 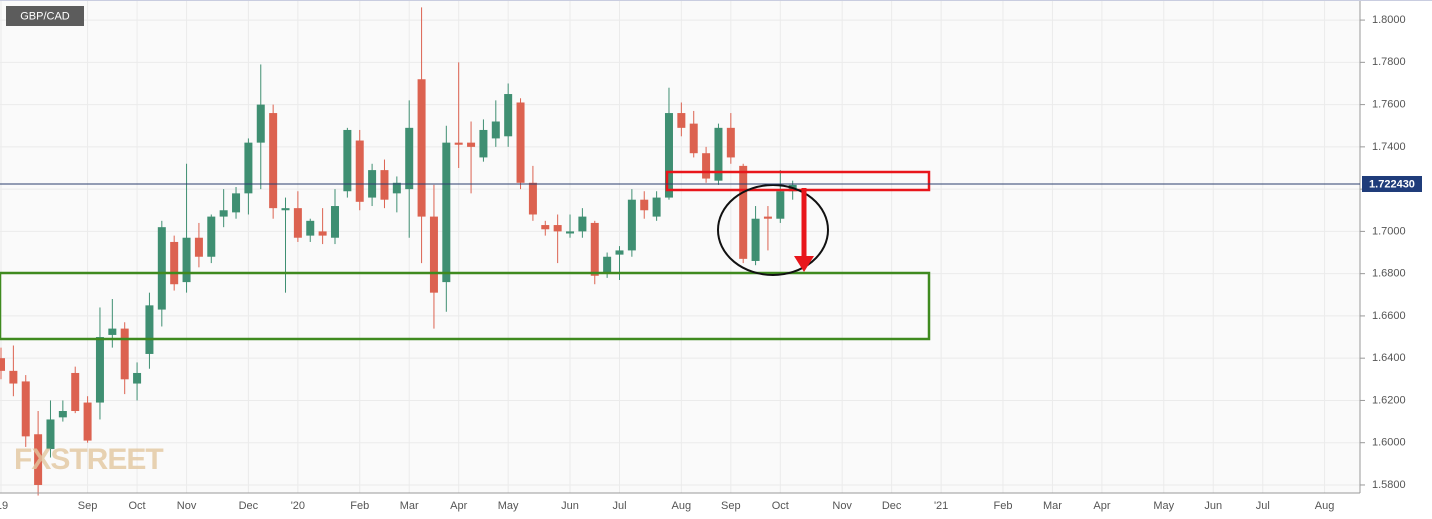 I want to click on y-tick-label: 1.6000, so click(x=1389, y=443).